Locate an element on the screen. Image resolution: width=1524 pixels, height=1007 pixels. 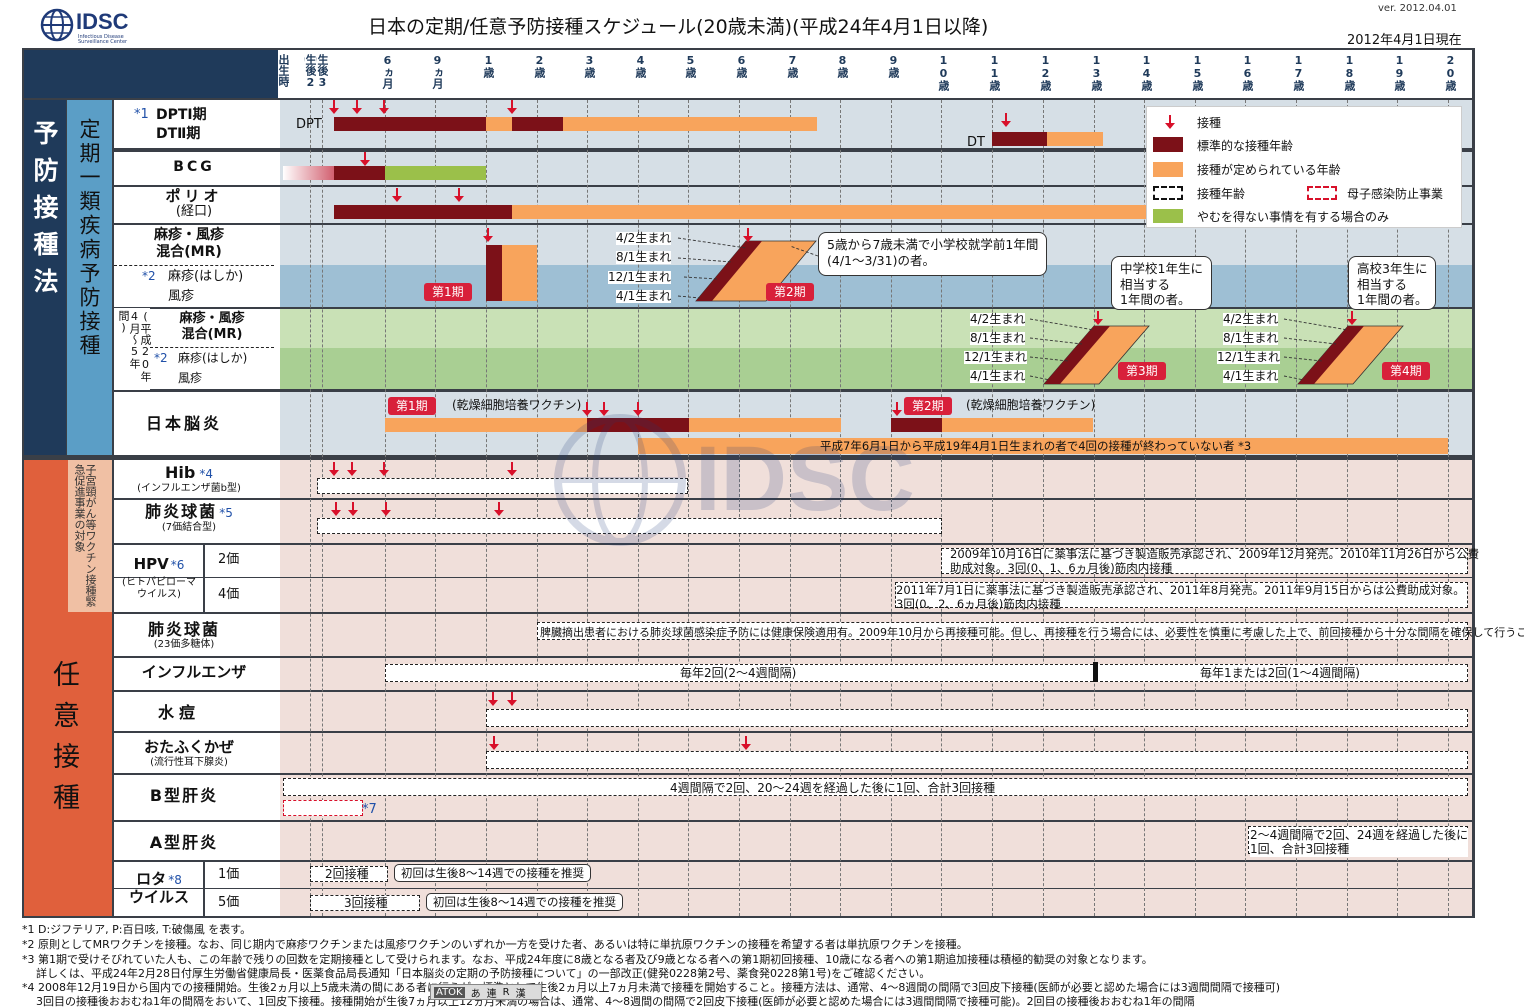
legend-mother-swatch is located at coordinates (1322, 193).